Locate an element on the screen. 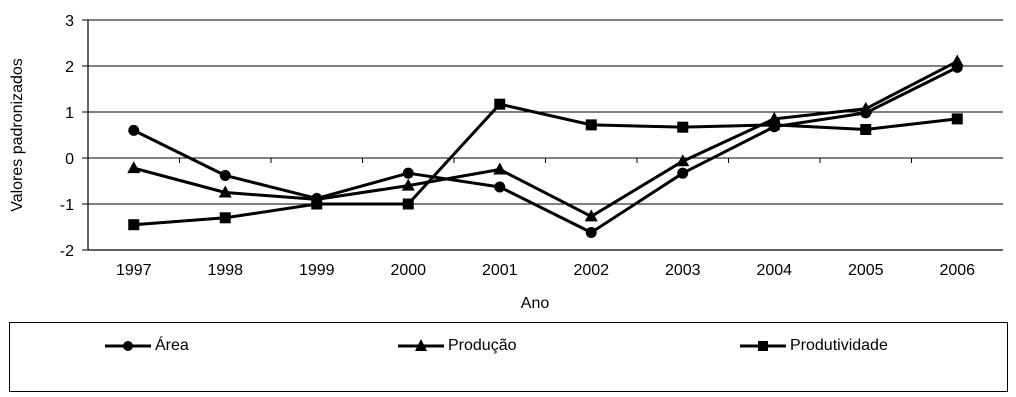 This screenshot has width=1016, height=397. y-tick-label: -1 is located at coordinates (67, 205).